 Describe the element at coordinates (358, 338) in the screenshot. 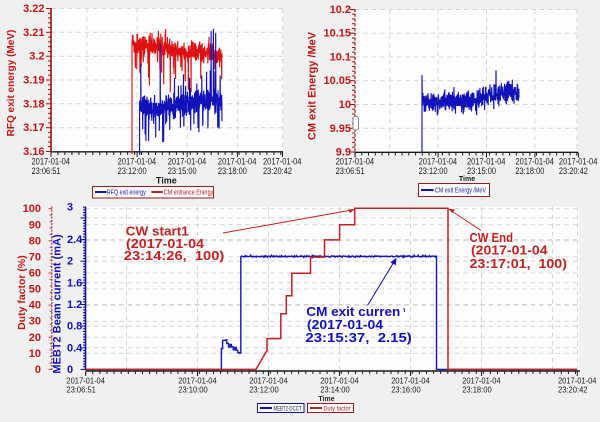

I see `svg-text: 23:15:37, 2.15)` at that location.